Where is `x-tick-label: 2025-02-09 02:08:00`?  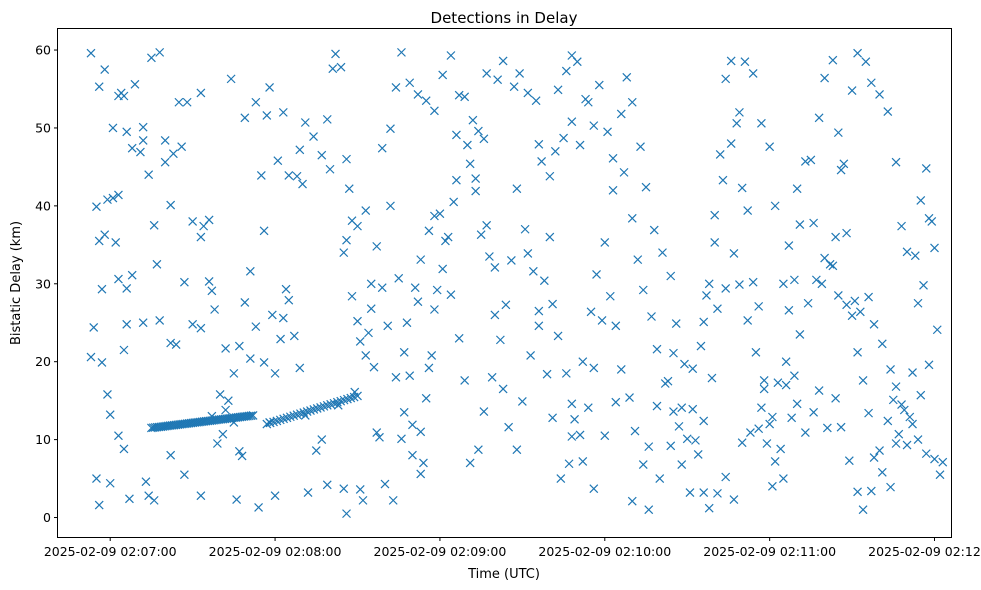
x-tick-label: 2025-02-09 02:08:00 is located at coordinates (275, 551).